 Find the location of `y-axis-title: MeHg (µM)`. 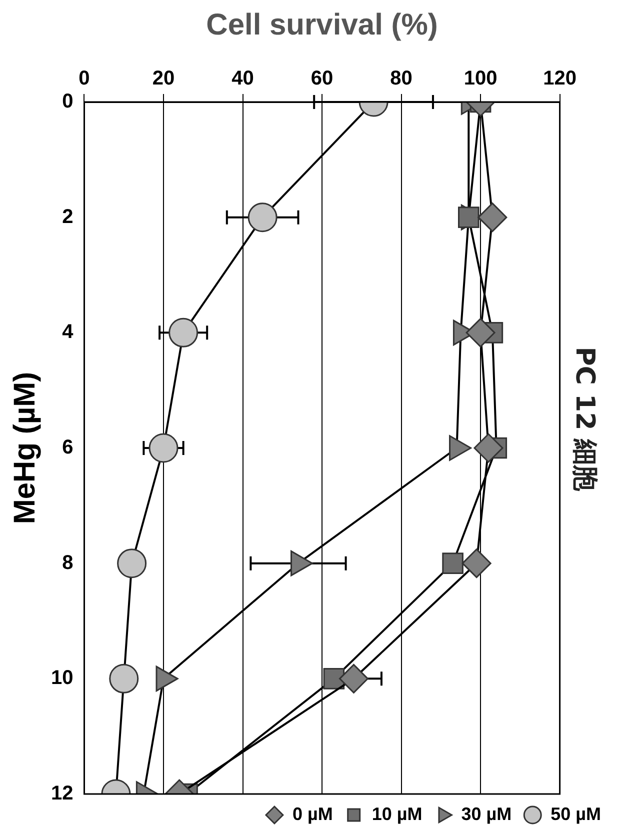

y-axis-title: MeHg (µM) is located at coordinates (25, 448).